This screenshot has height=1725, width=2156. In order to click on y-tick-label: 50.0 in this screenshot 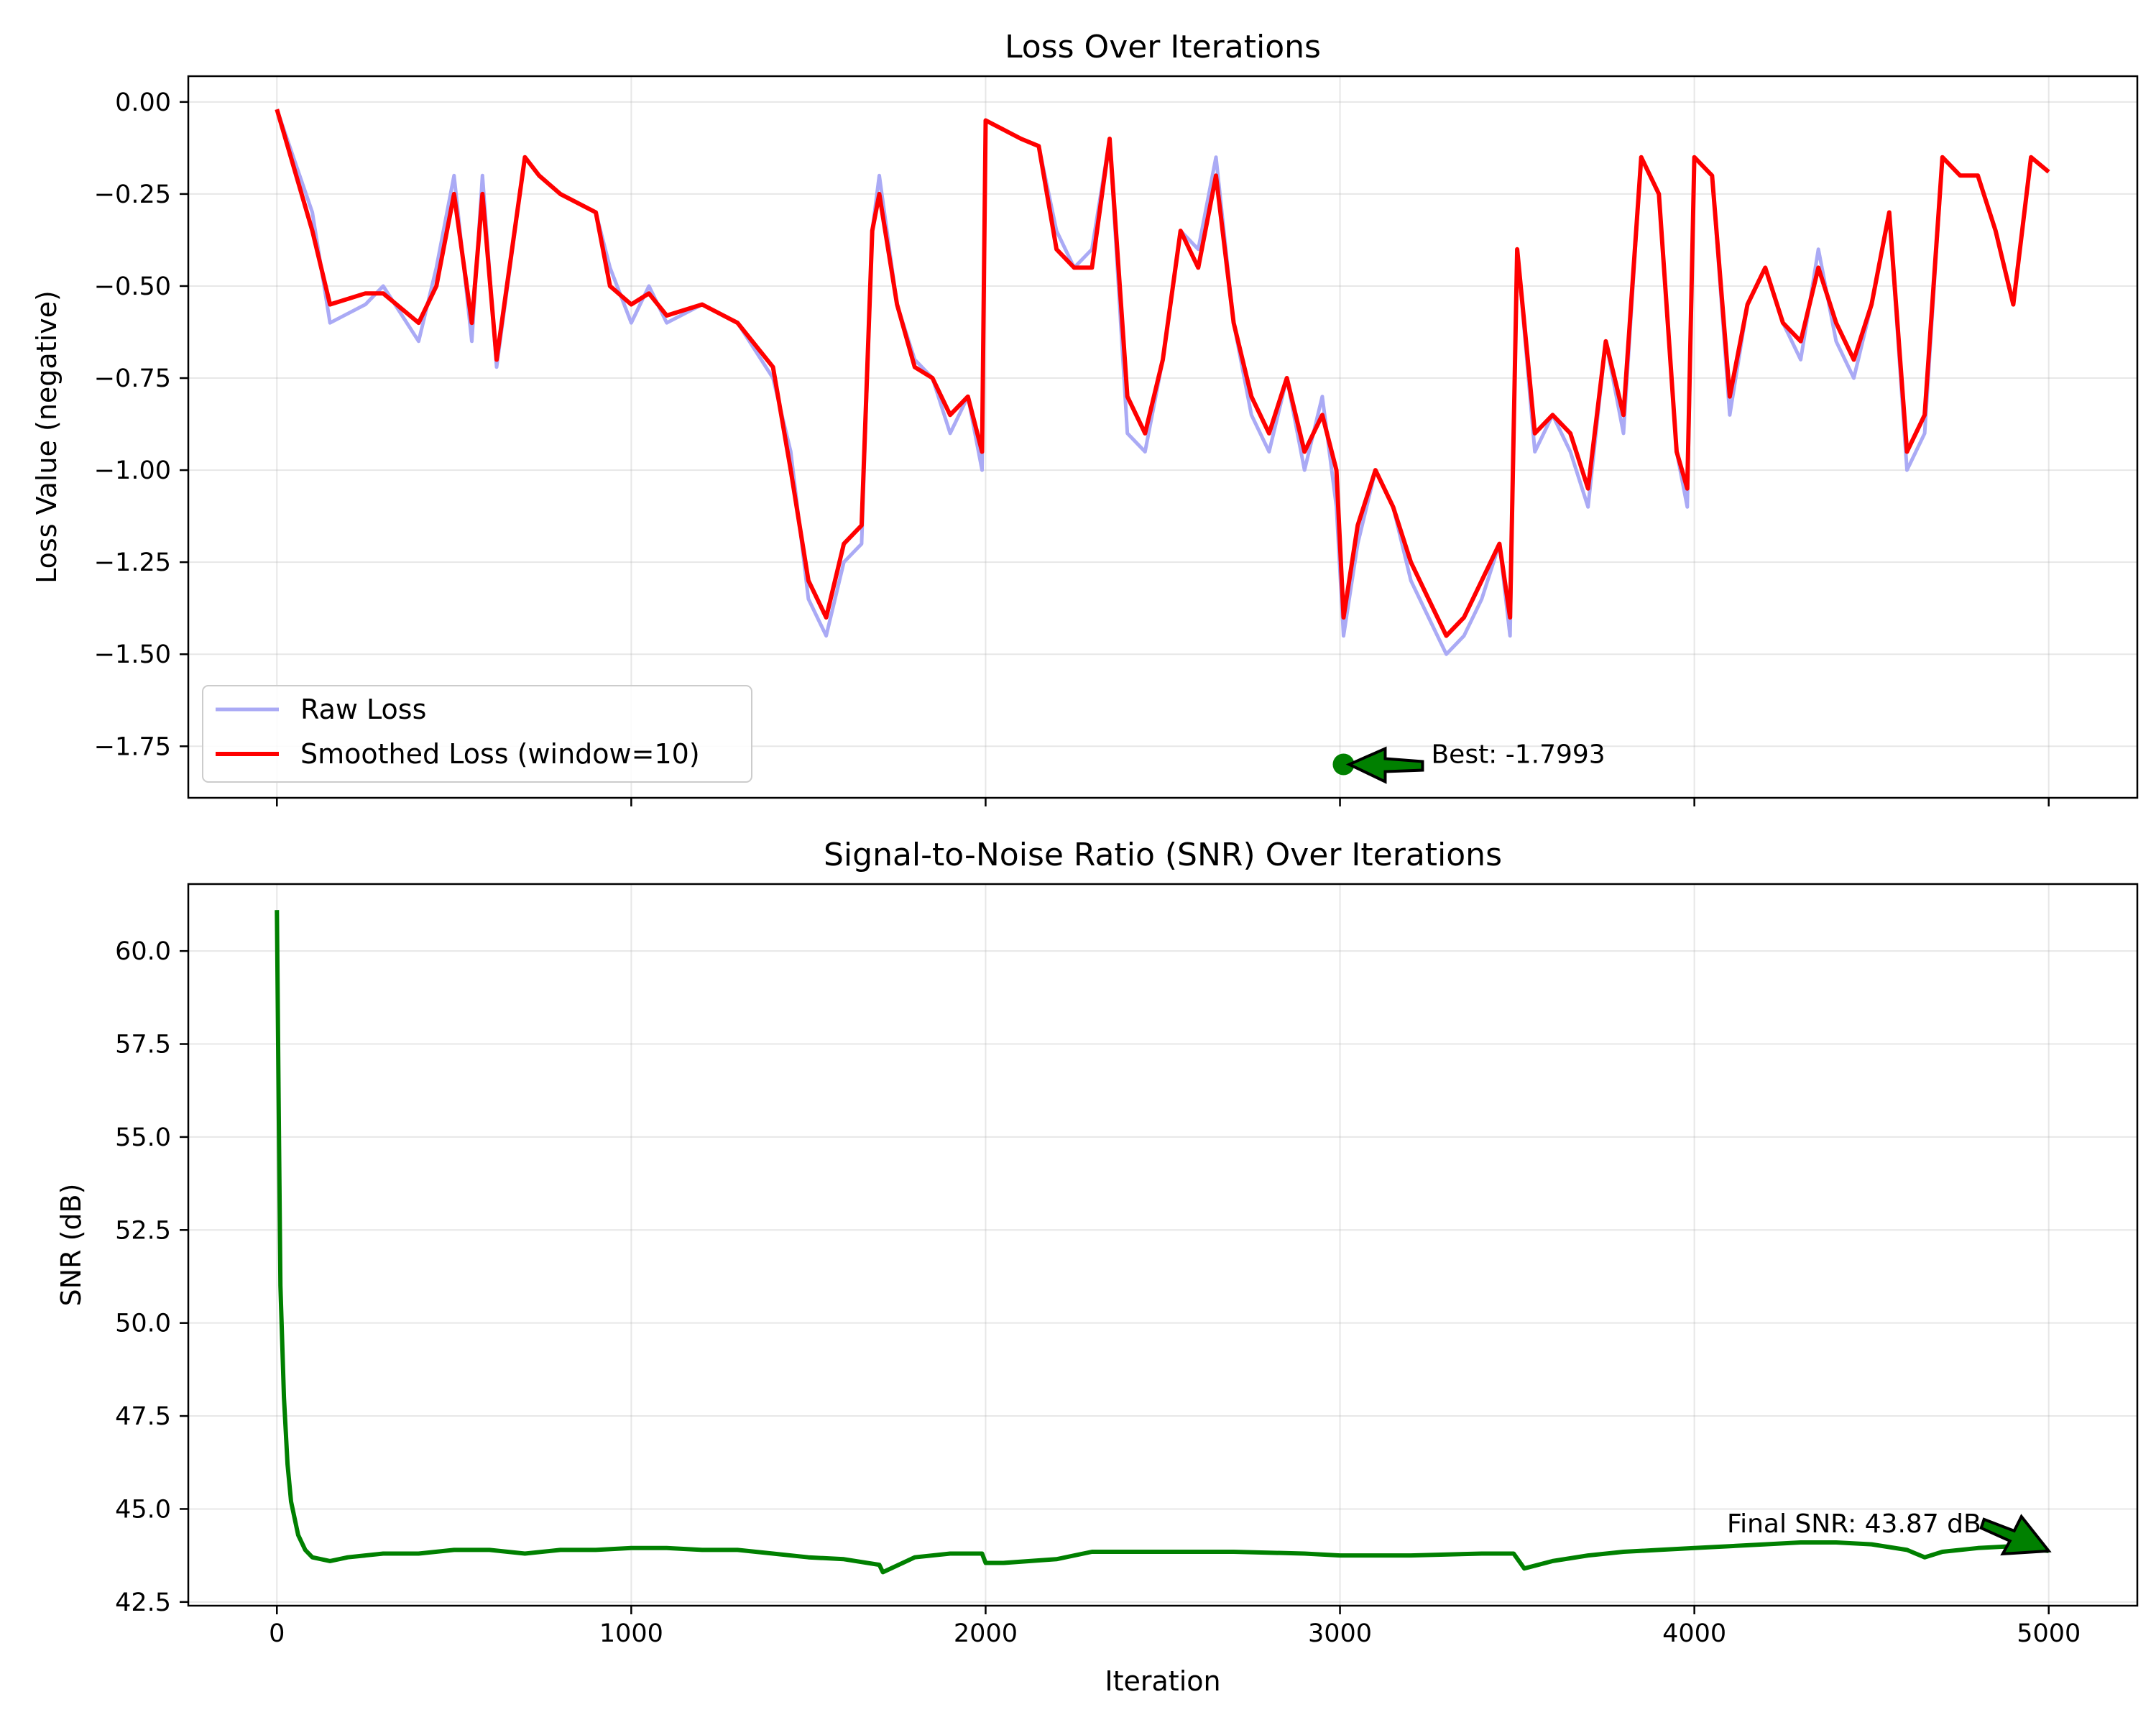, I will do `click(143, 1324)`.